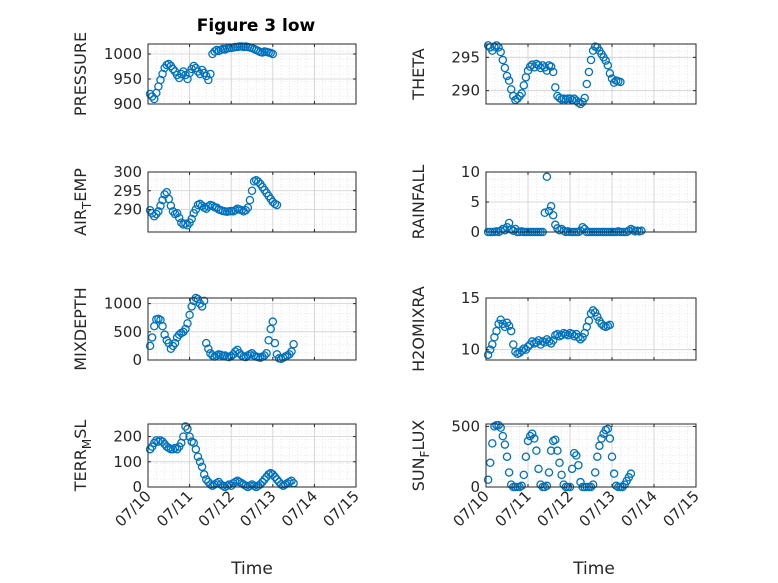 Image resolution: width=778 pixels, height=583 pixels. Describe the element at coordinates (256, 26) in the screenshot. I see `figure-title: Figure 3 low` at that location.